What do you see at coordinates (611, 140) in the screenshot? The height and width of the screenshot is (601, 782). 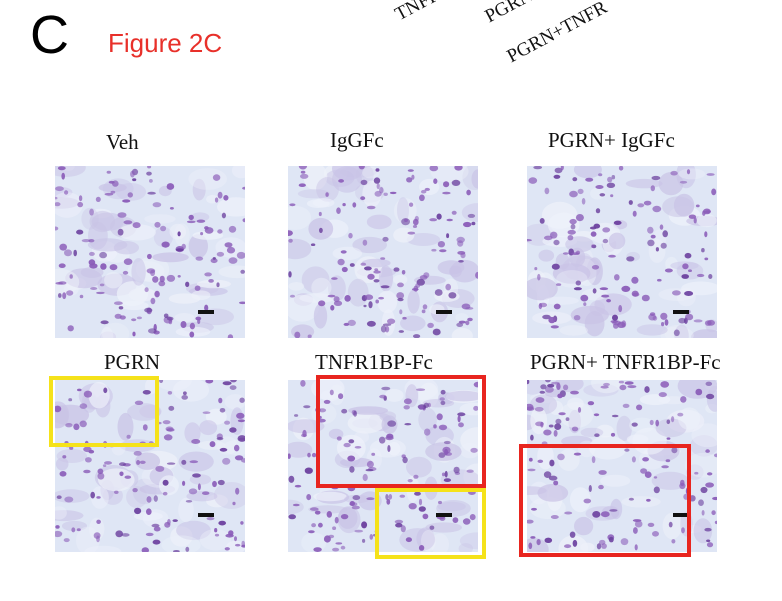 I see `panel-label-pgrn-iggfc: PGRN+ IgGFc` at bounding box center [611, 140].